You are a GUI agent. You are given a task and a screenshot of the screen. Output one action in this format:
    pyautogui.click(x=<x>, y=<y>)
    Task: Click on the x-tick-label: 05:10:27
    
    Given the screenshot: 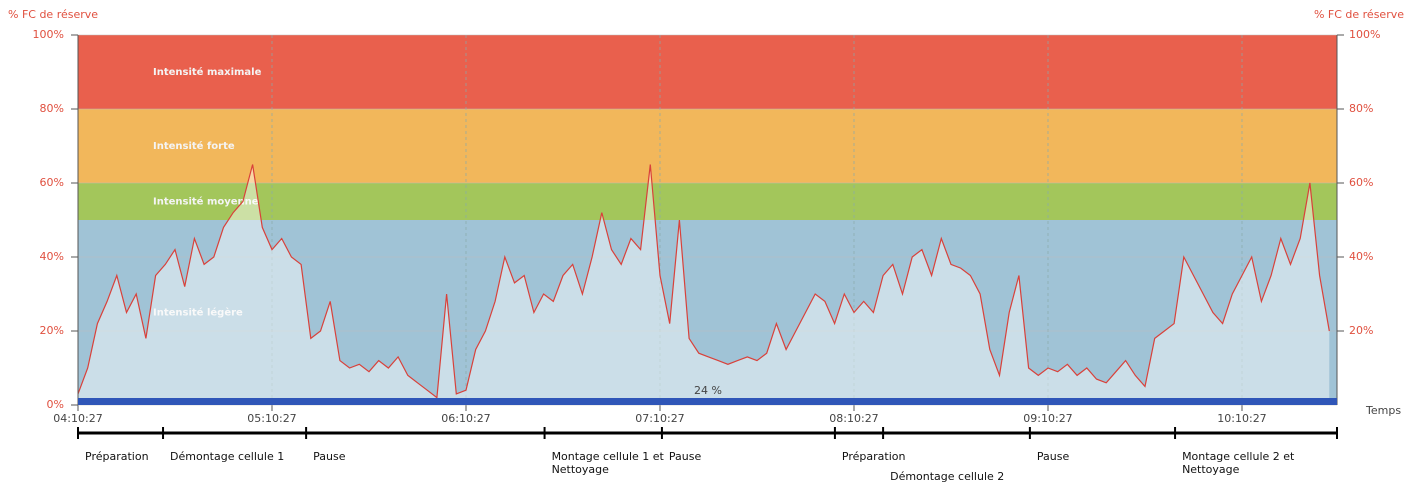 What is the action you would take?
    pyautogui.click(x=271, y=418)
    